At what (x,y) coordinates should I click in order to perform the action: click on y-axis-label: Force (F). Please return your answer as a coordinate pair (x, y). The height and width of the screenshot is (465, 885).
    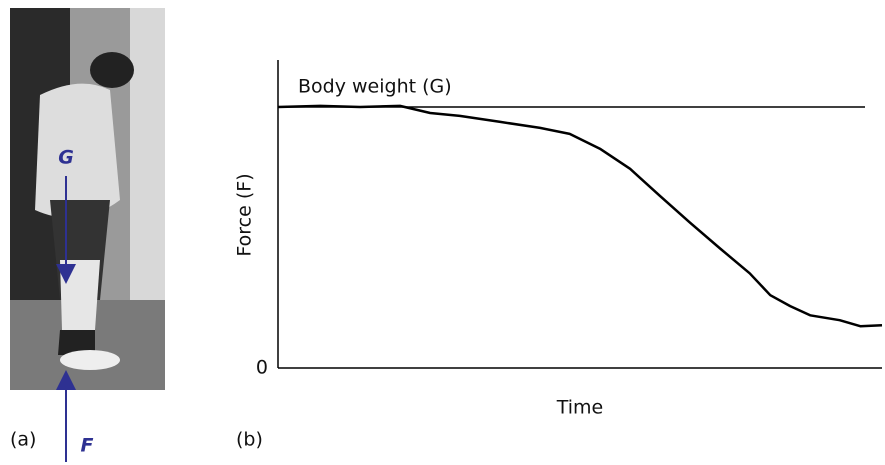
    Looking at the image, I should click on (245, 214).